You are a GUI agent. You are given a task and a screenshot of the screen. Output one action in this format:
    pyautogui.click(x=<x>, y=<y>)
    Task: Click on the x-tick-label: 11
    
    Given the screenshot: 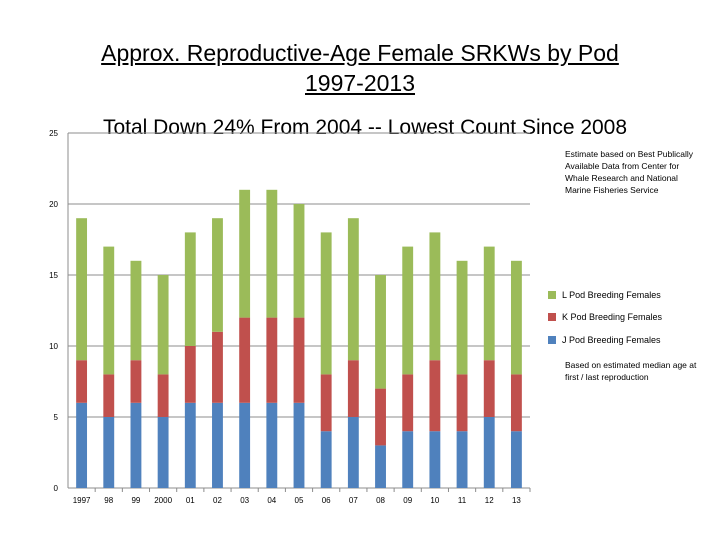 What is the action you would take?
    pyautogui.click(x=462, y=500)
    